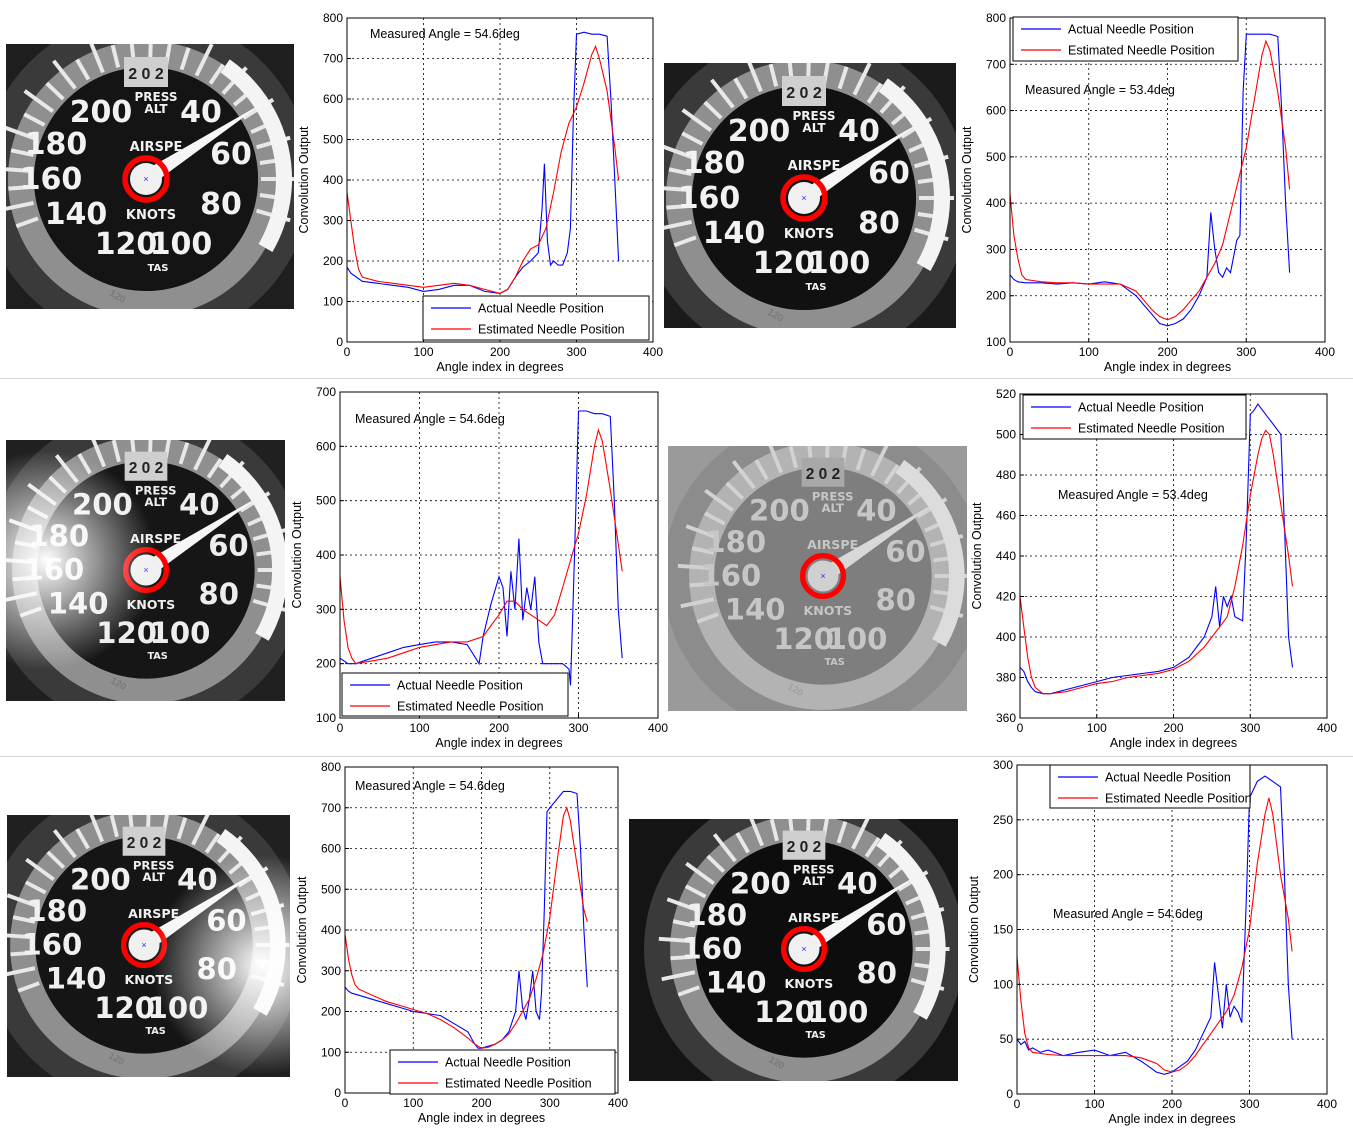 The image size is (1353, 1128). Describe the element at coordinates (814, 128) in the screenshot. I see `gauge-alt-label: ALT` at that location.